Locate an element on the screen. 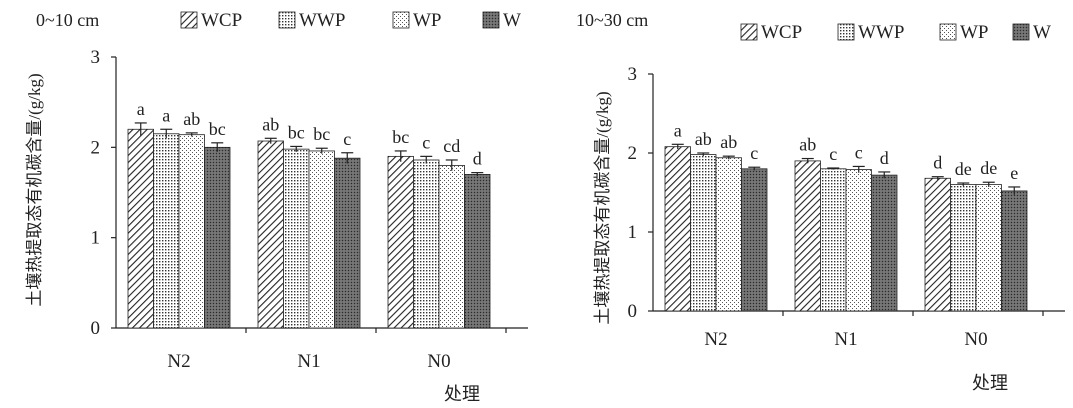 The image size is (1073, 408). chart-title: 0~10 cm is located at coordinates (67, 20).